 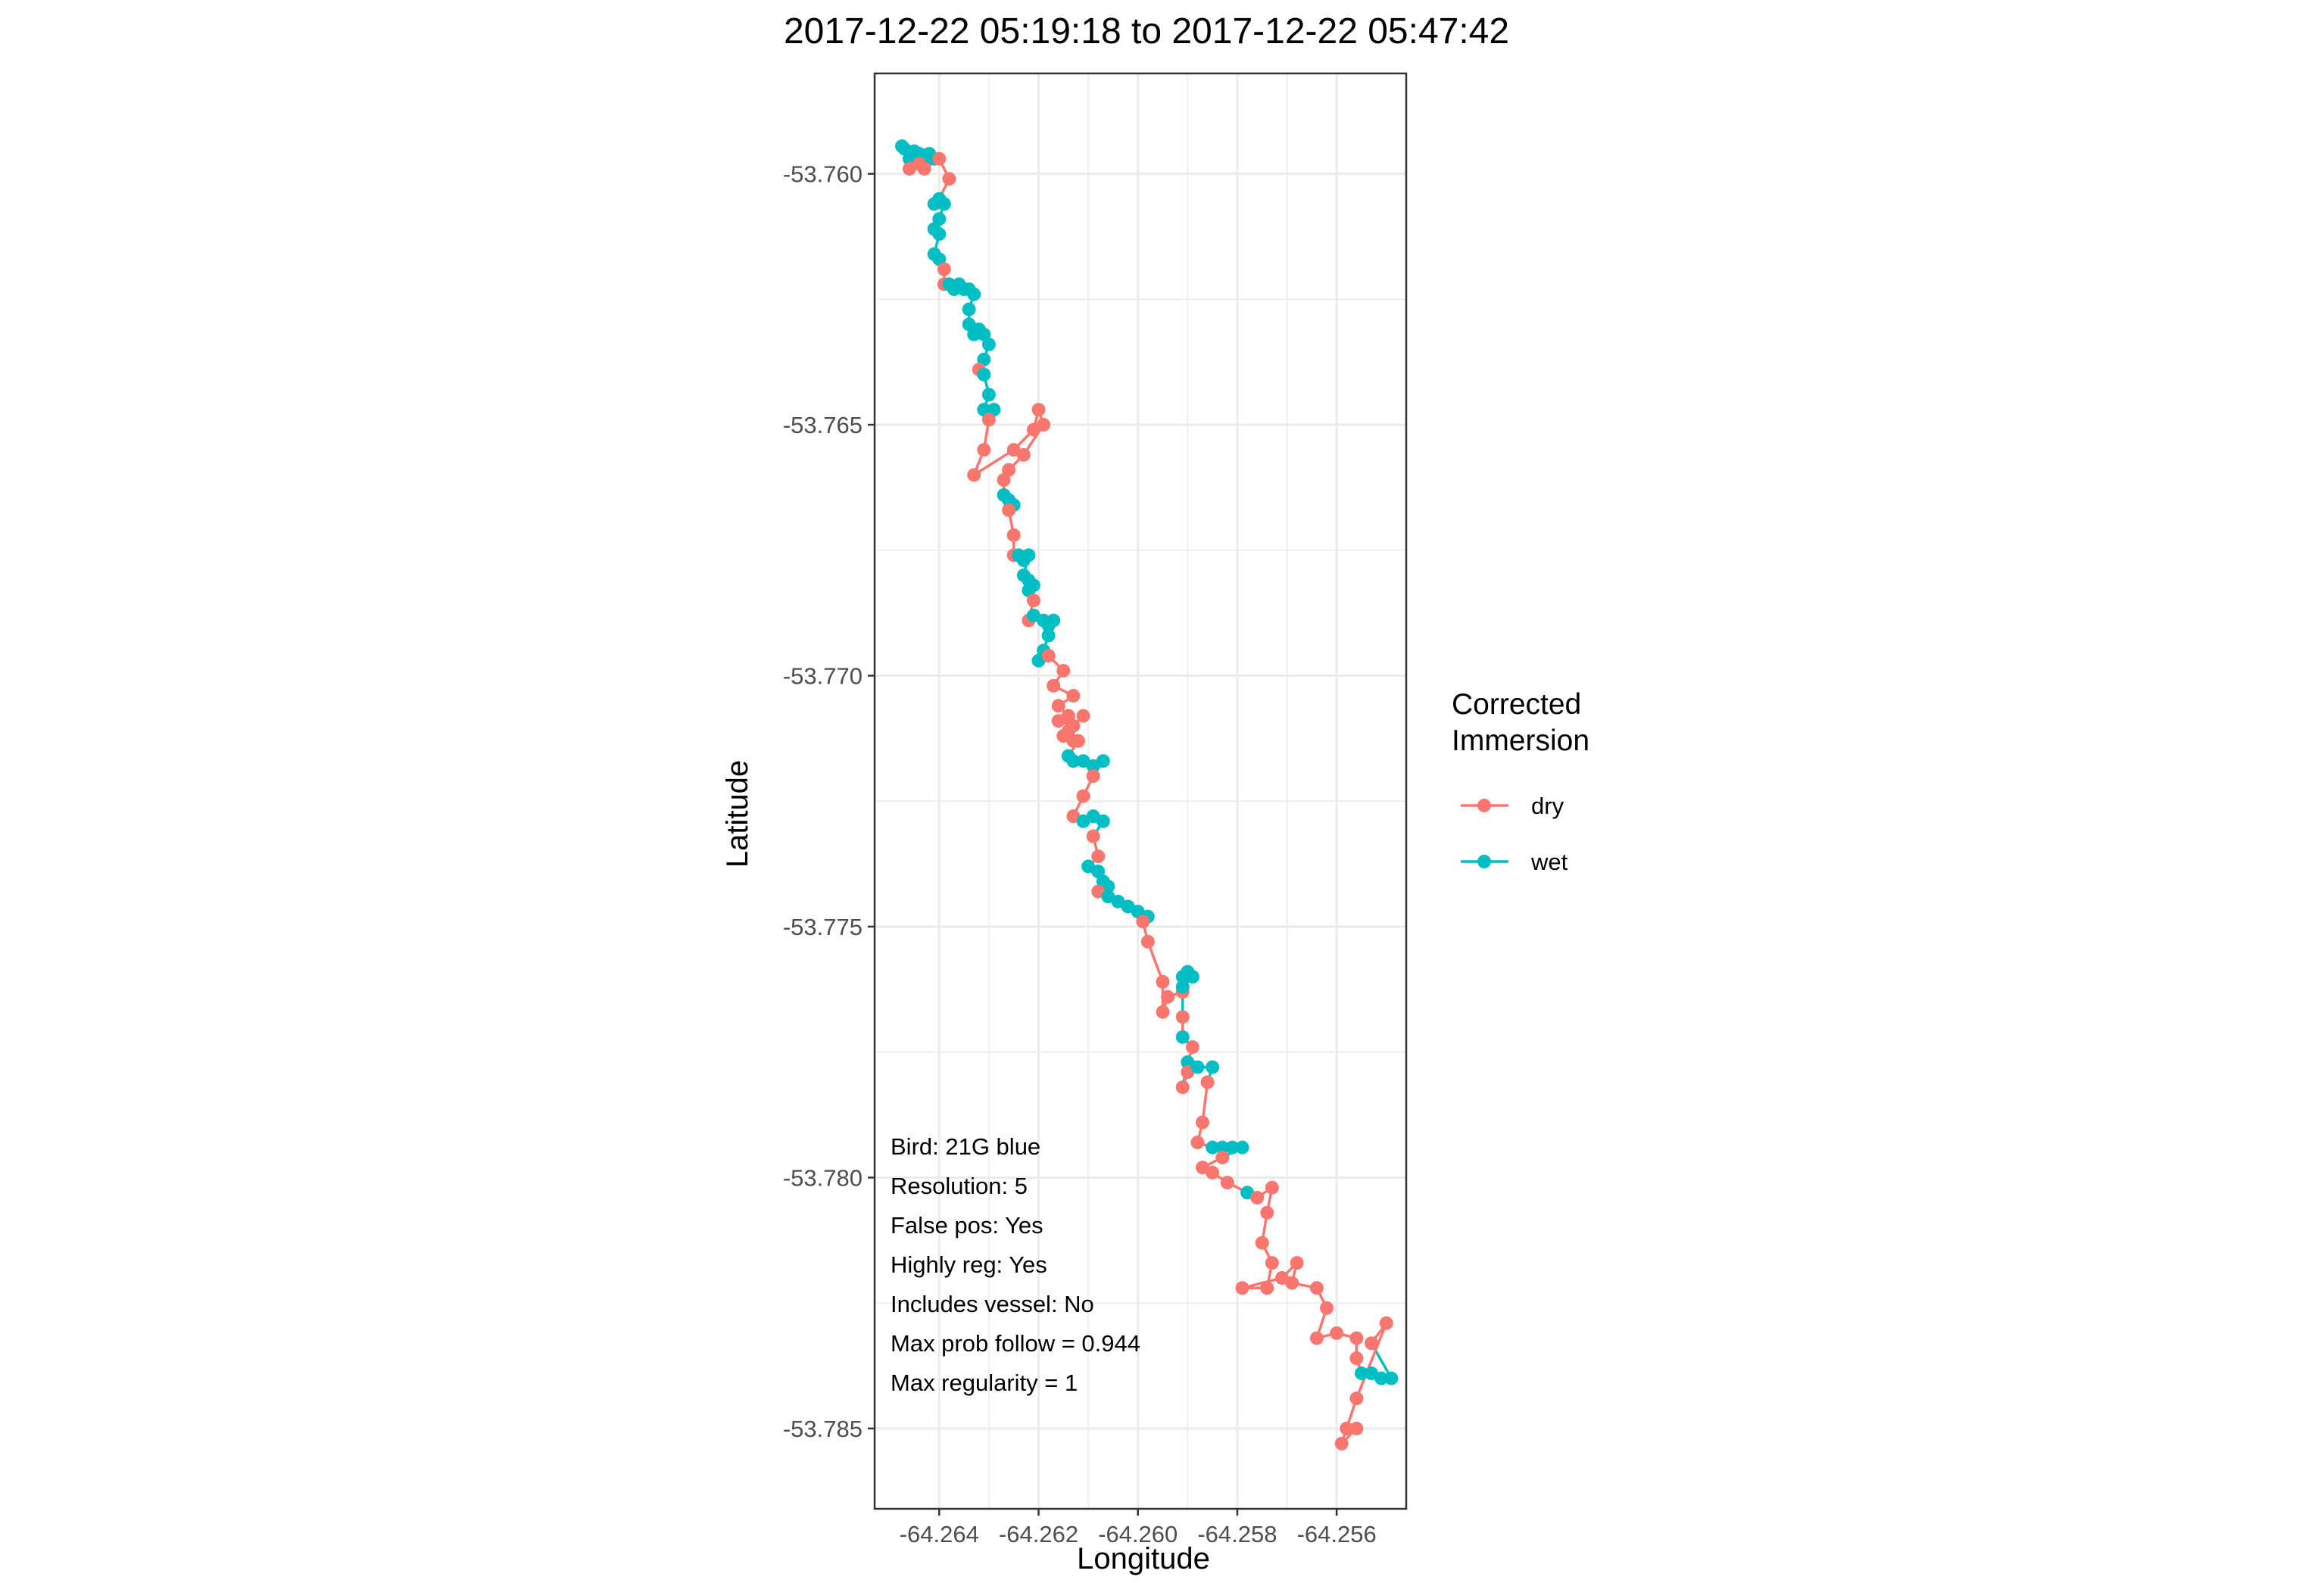 What do you see at coordinates (823, 1177) in the screenshot?
I see `y-tick-label: -53.780` at bounding box center [823, 1177].